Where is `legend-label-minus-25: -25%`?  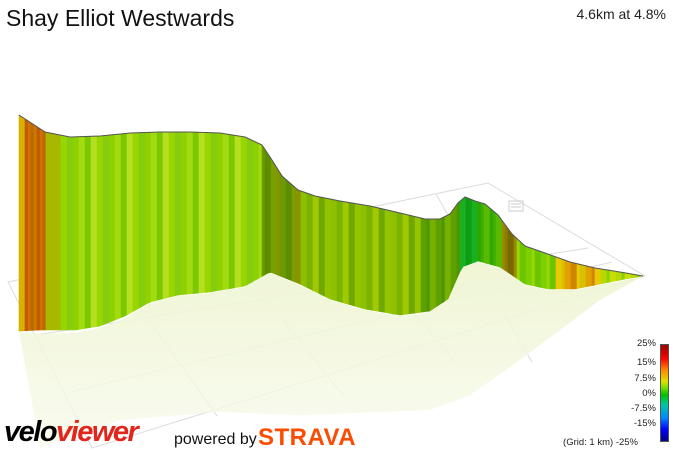 legend-label-minus-25: -25% is located at coordinates (626, 442).